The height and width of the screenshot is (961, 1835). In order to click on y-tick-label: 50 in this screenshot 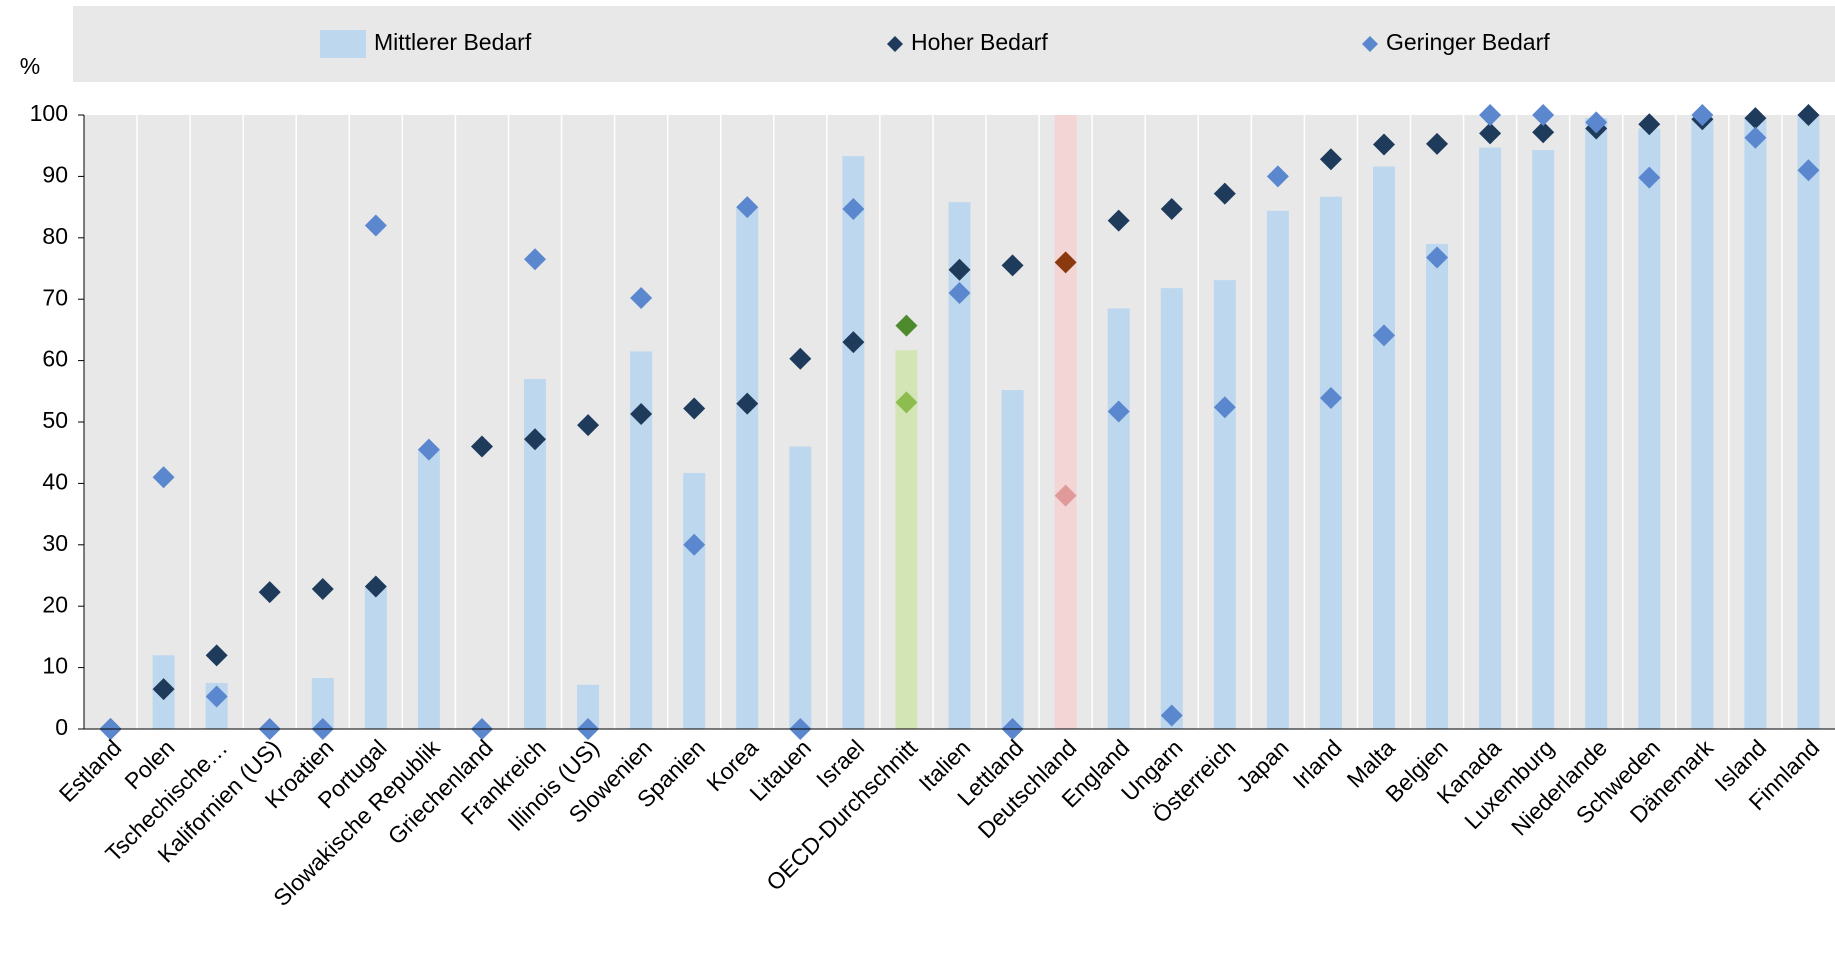, I will do `click(55, 420)`.